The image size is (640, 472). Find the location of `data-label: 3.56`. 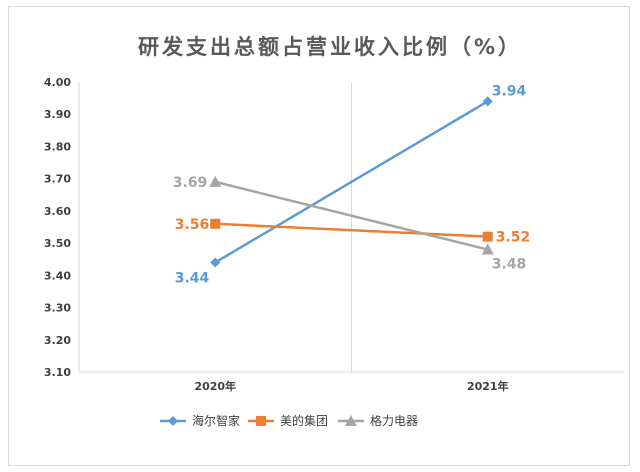

data-label: 3.56 is located at coordinates (192, 225).